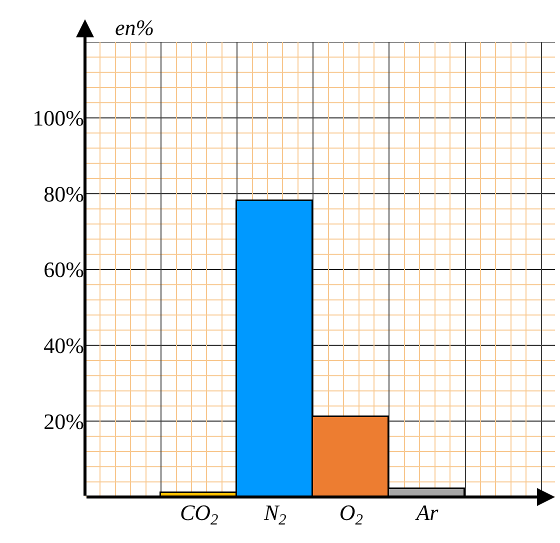  I want to click on x-tick-label: N$_{2}$, so click(274, 514).